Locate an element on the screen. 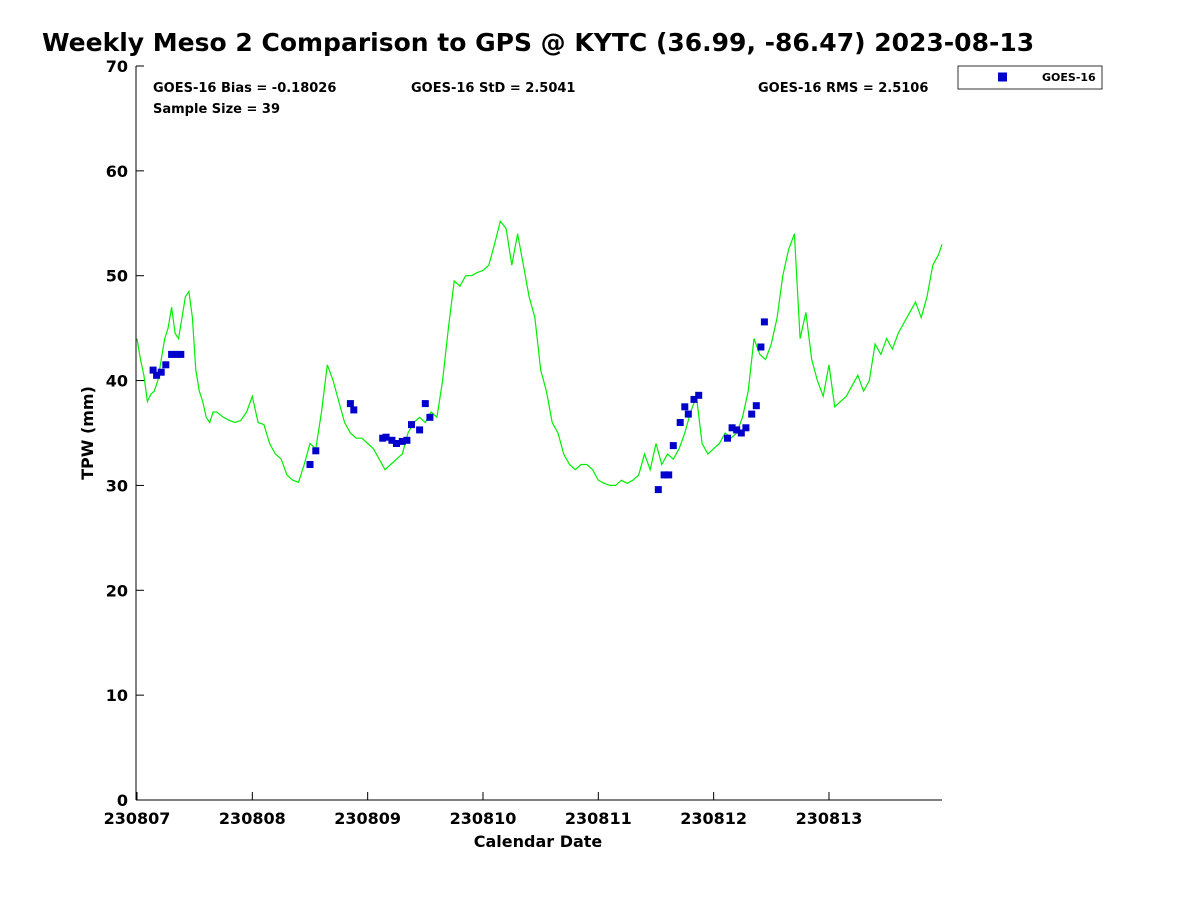 The height and width of the screenshot is (900, 1200). legend-label: GOES-16 is located at coordinates (1069, 77).